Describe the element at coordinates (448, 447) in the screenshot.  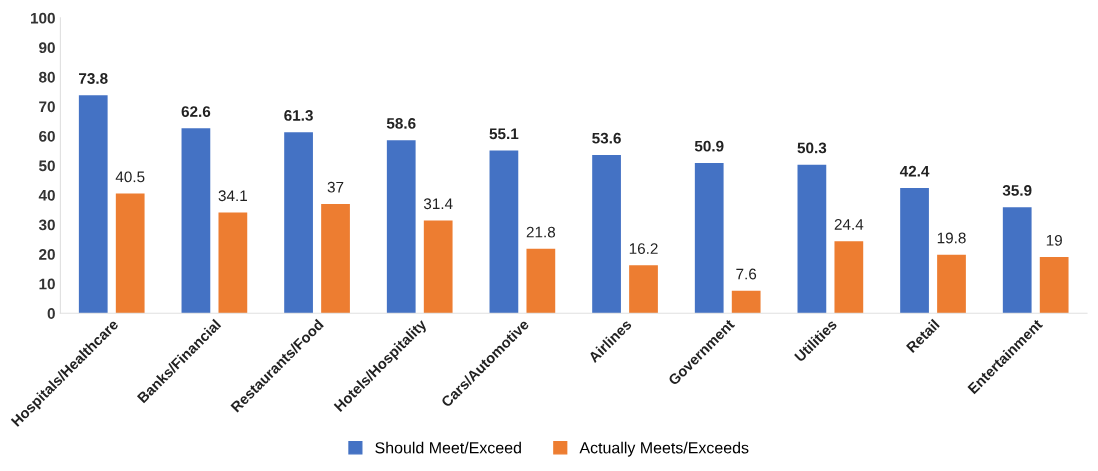
I see `legend-label: Should Meet/Exceed` at that location.